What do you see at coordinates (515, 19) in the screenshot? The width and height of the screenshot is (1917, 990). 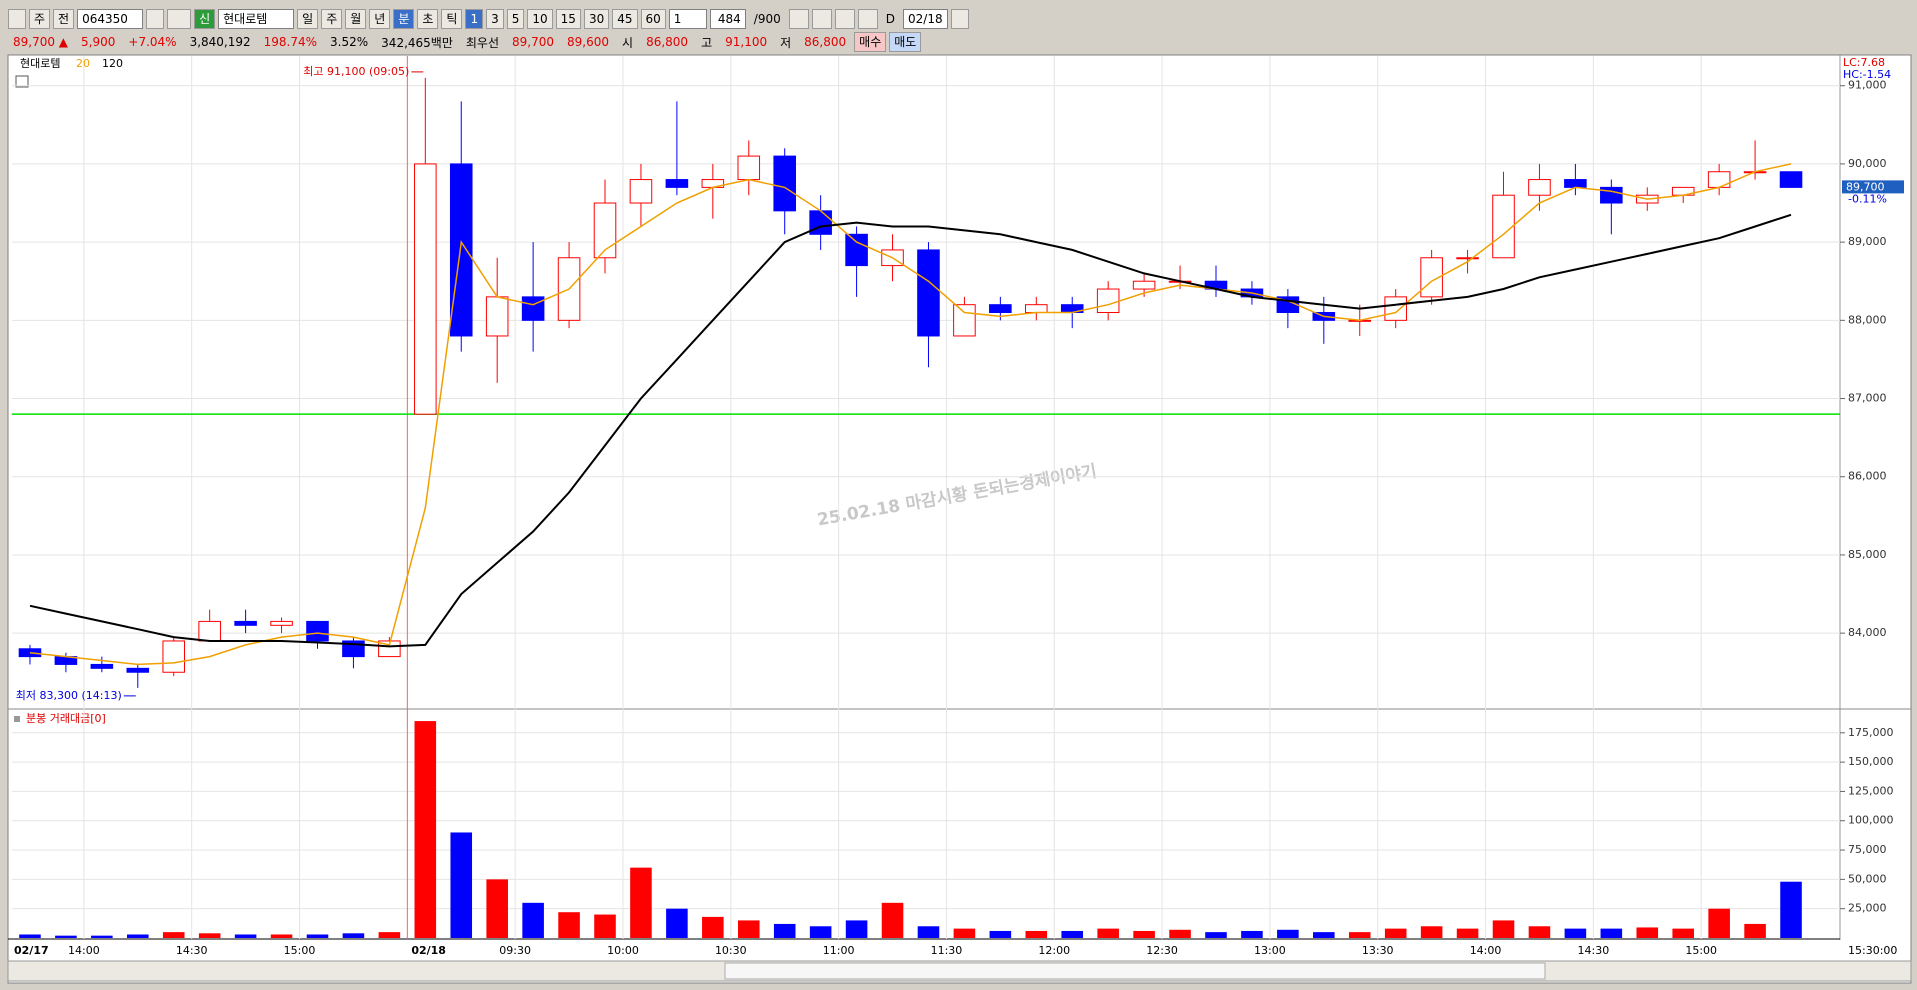 I see `interval-button: 5` at bounding box center [515, 19].